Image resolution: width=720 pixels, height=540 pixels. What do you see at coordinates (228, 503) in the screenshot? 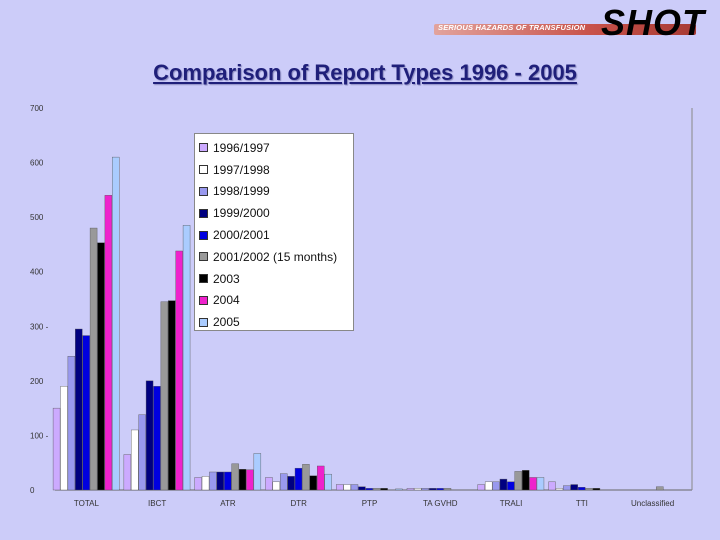
I see `category-label: ATR` at bounding box center [228, 503].